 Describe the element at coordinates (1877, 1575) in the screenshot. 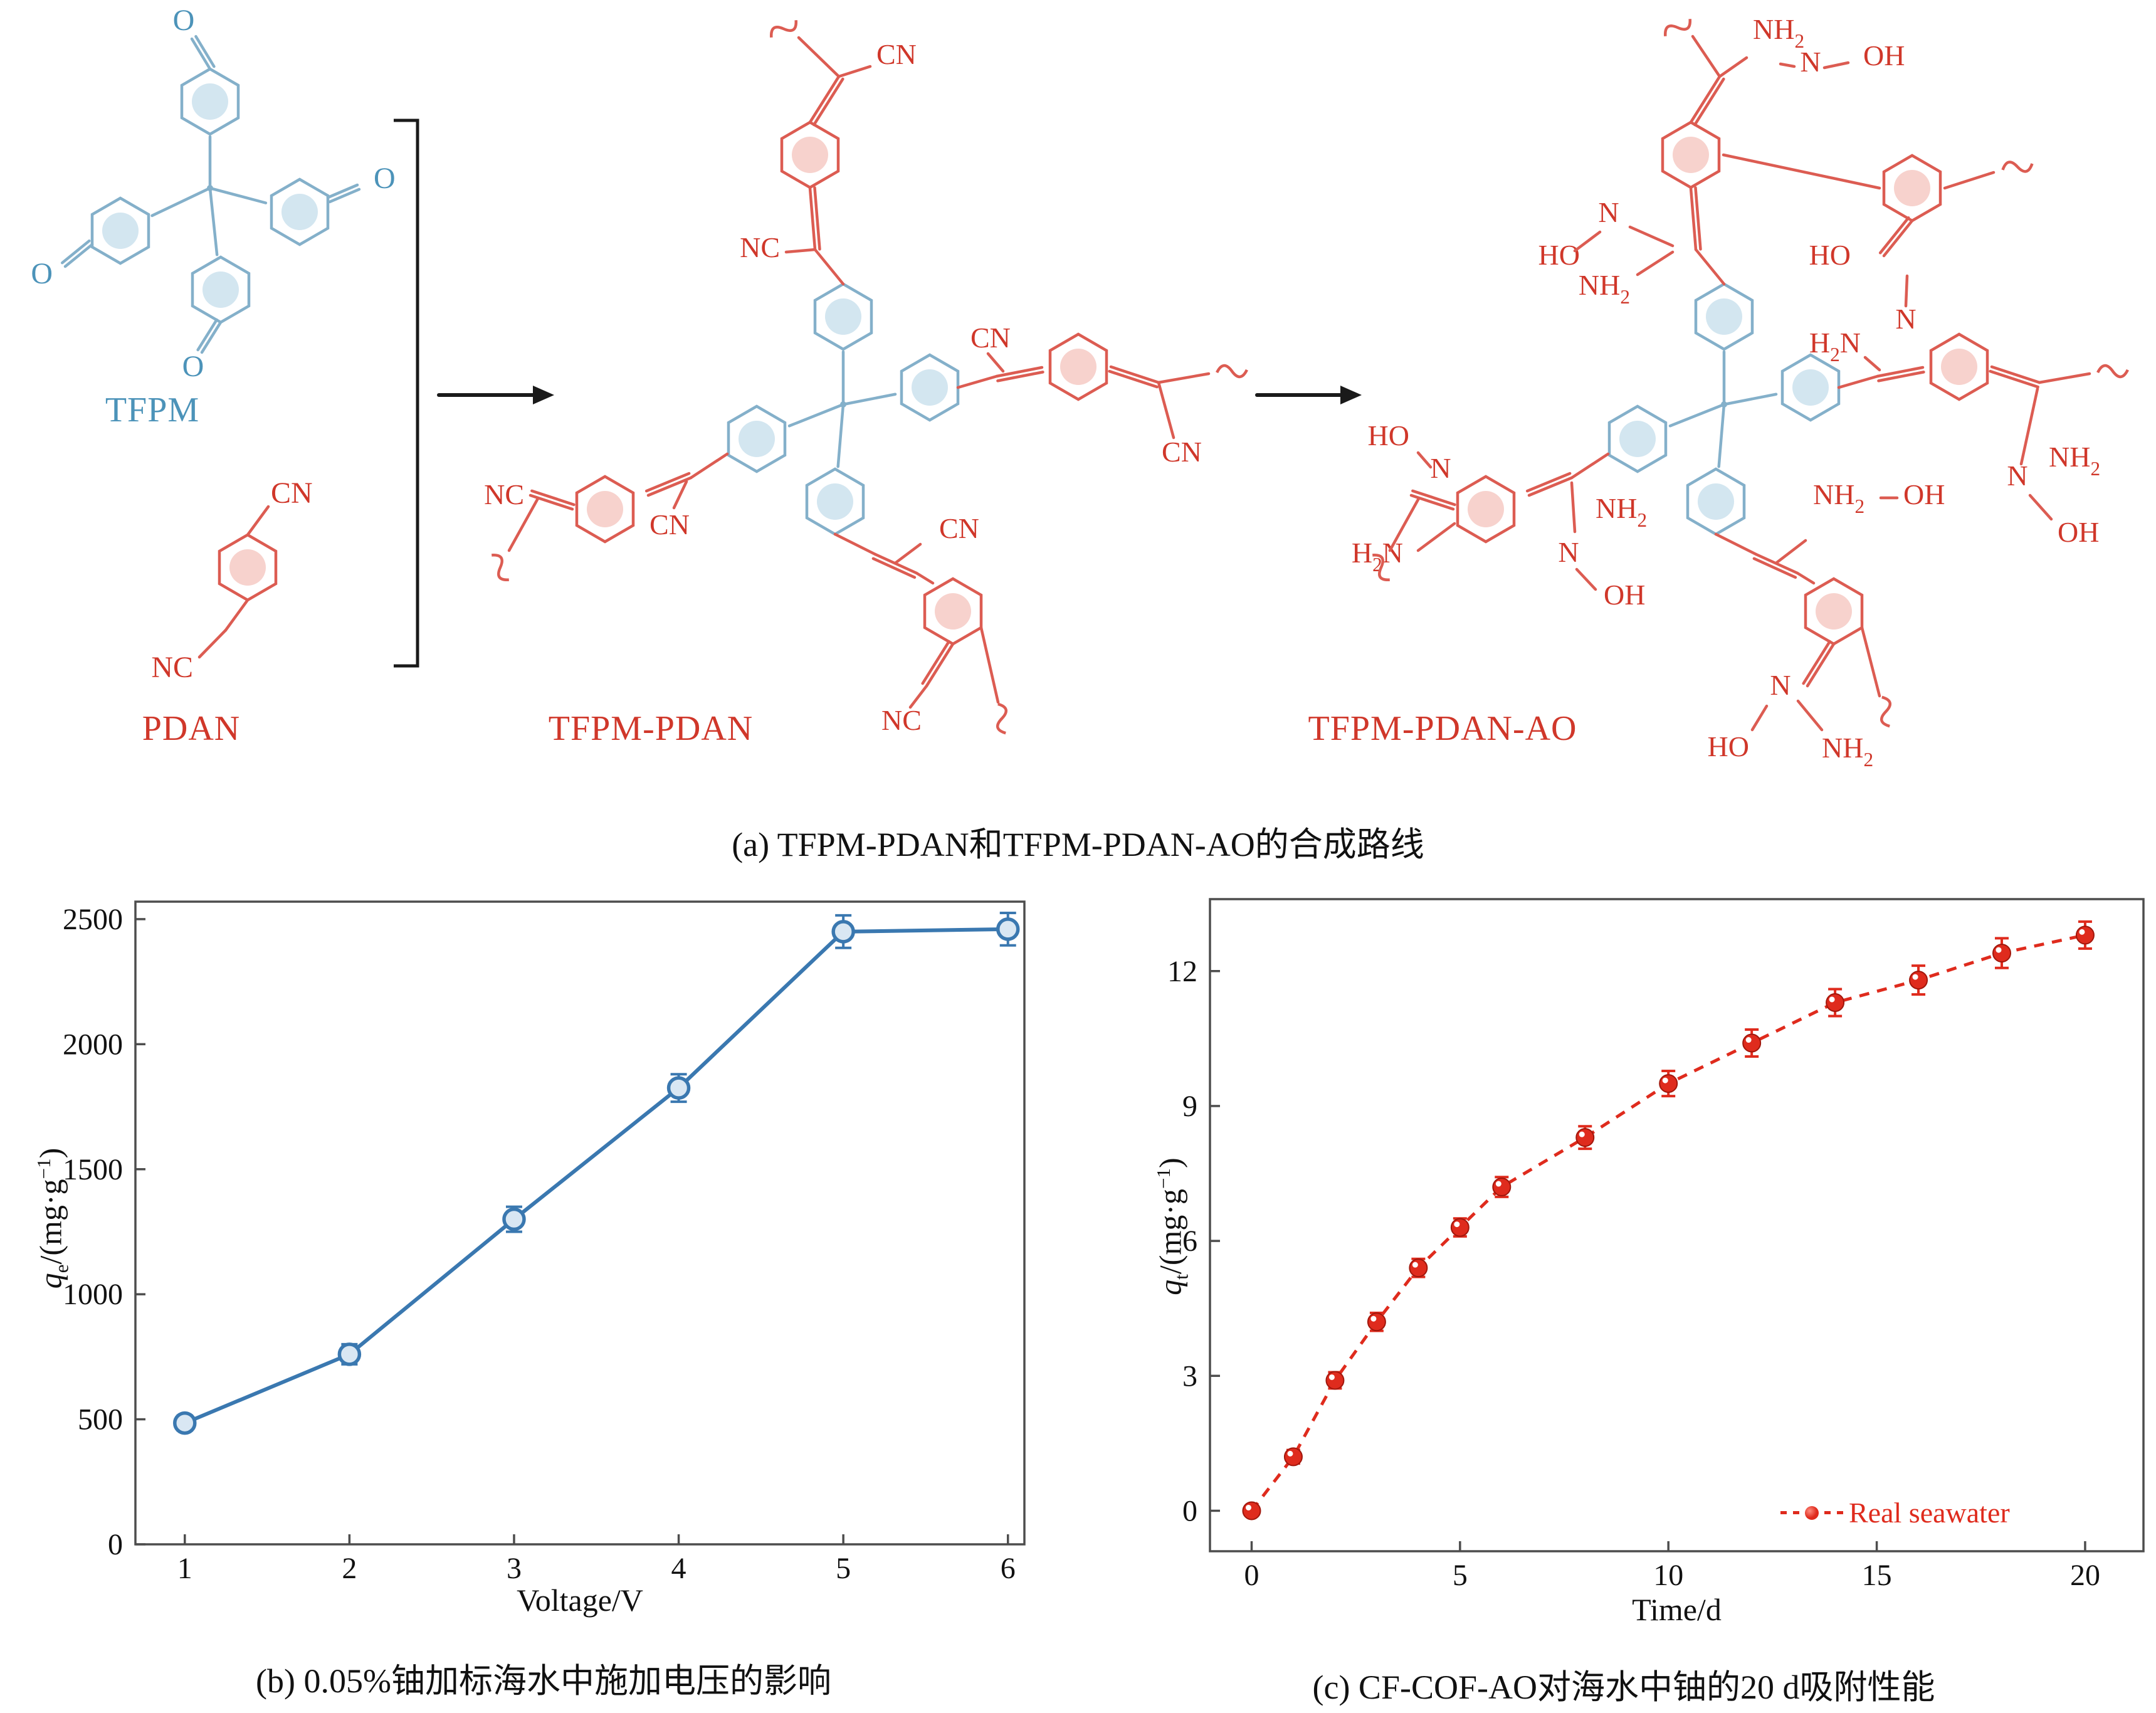

I see `x-tick-label: 15` at that location.